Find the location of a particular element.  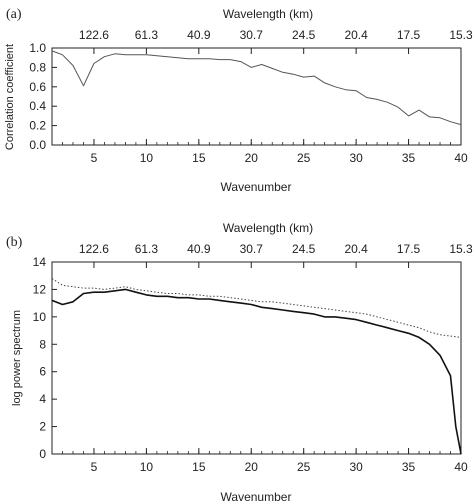

panel-b-x-axis-label: Wavenumber is located at coordinates (256, 497).